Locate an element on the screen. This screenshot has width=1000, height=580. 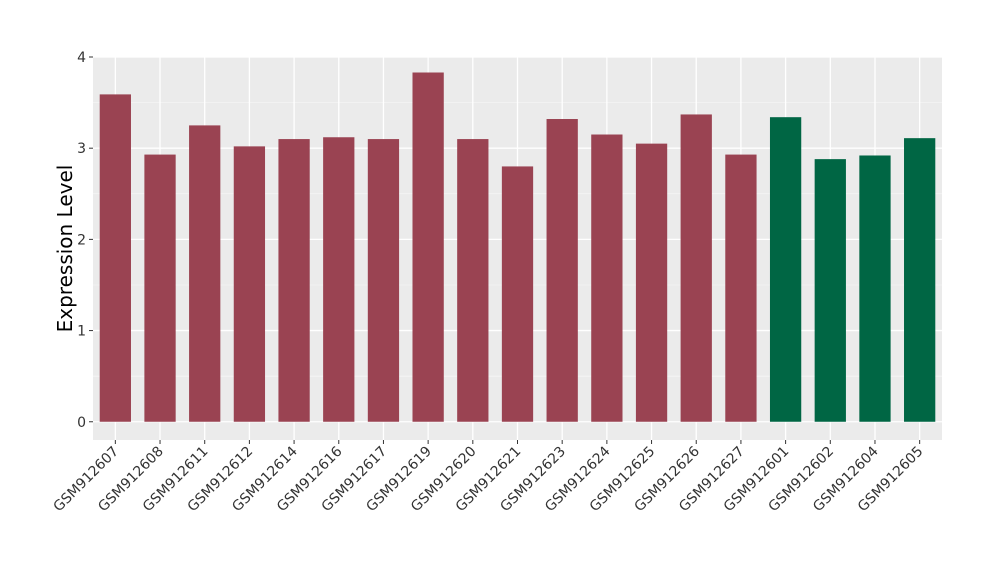
bar-GSM912607 is located at coordinates (115, 258).